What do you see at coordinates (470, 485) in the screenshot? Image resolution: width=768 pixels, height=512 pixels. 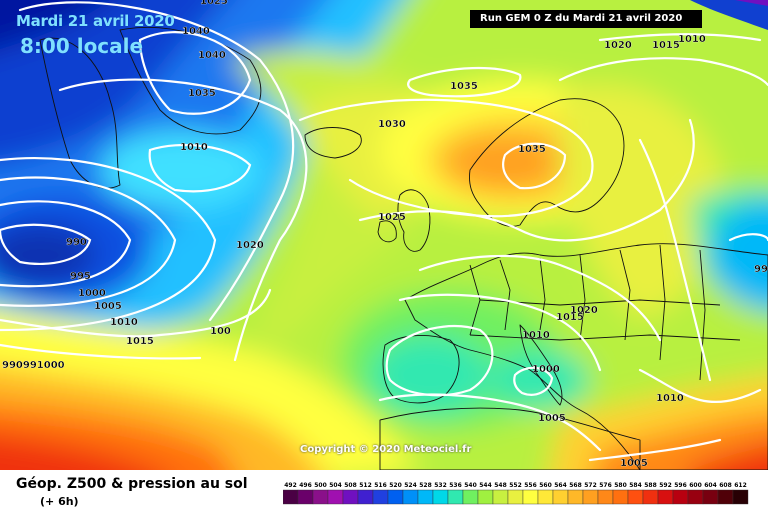 I see `scale-tick-label: 540` at bounding box center [470, 485].